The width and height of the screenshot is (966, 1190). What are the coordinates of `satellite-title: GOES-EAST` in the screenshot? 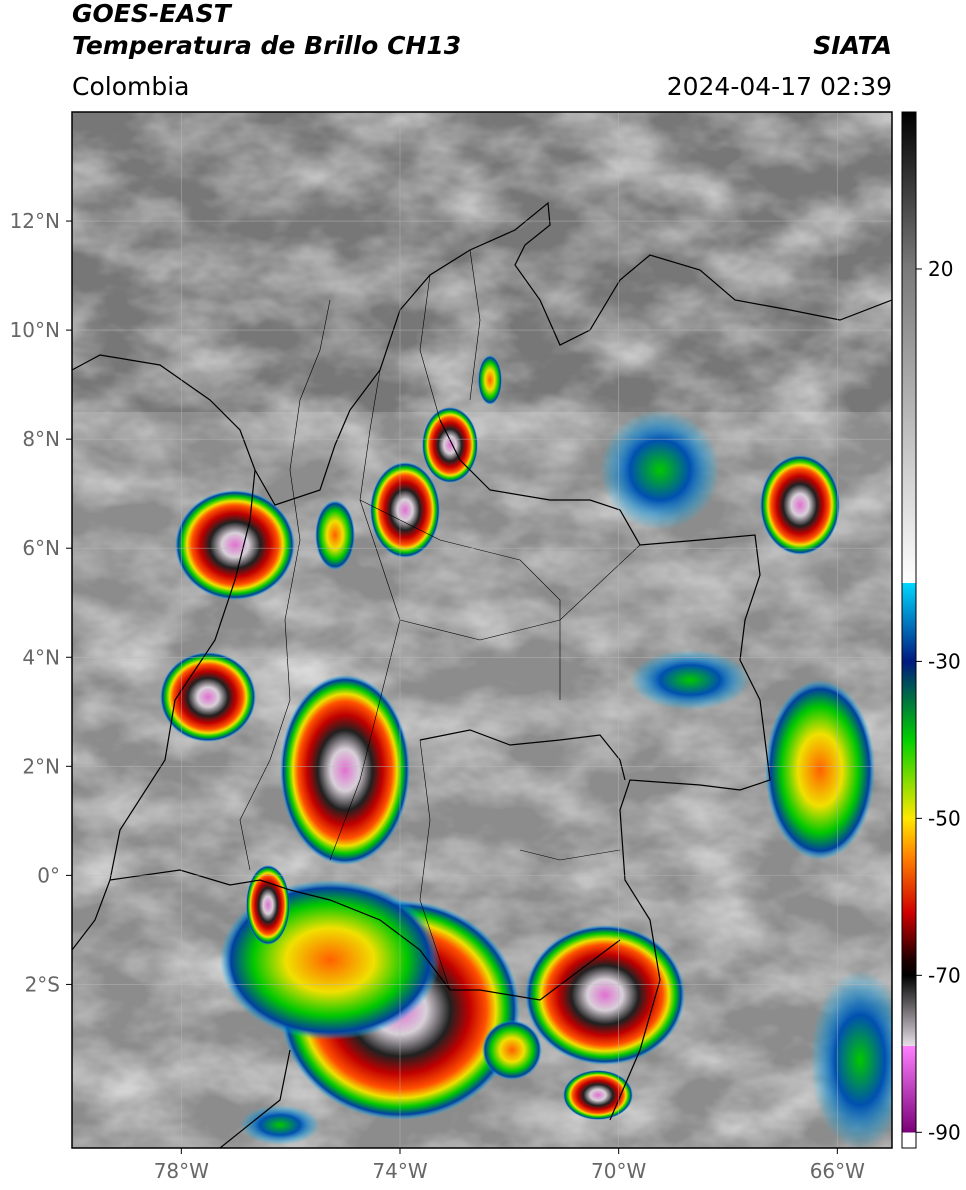 It's located at (152, 14).